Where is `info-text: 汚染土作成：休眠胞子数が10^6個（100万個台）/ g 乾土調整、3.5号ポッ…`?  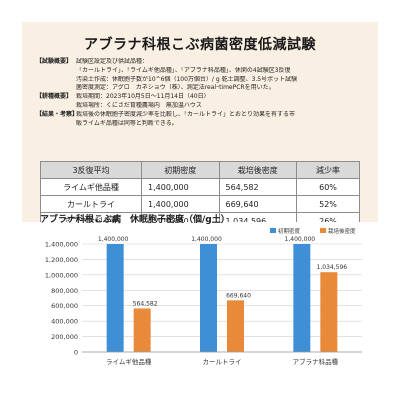
info-text: 汚染土作成：休眠胞子数が10^6個（100万個台）/ g 乾土調整、3.5号ポッ… is located at coordinates (187, 79).